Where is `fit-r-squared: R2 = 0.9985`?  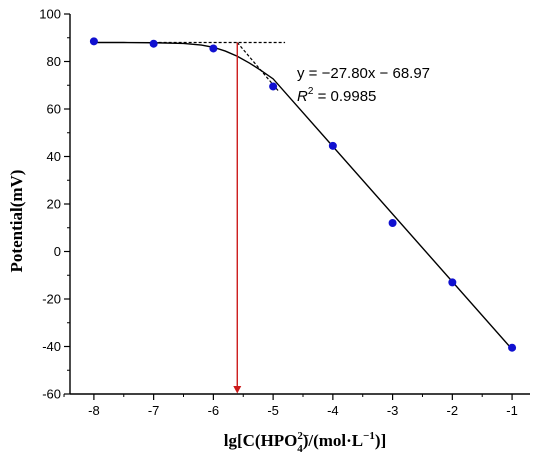 fit-r-squared: R2 = 0.9985 is located at coordinates (336, 95).